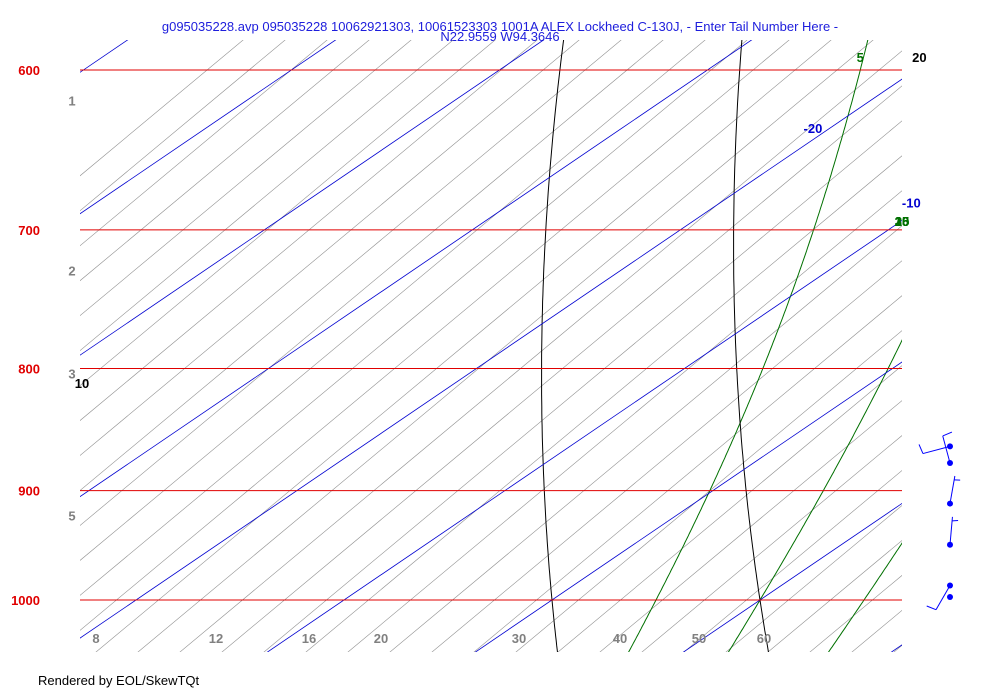 The width and height of the screenshot is (1000, 700). Describe the element at coordinates (71, 101) in the screenshot. I see `height-label: 1` at that location.